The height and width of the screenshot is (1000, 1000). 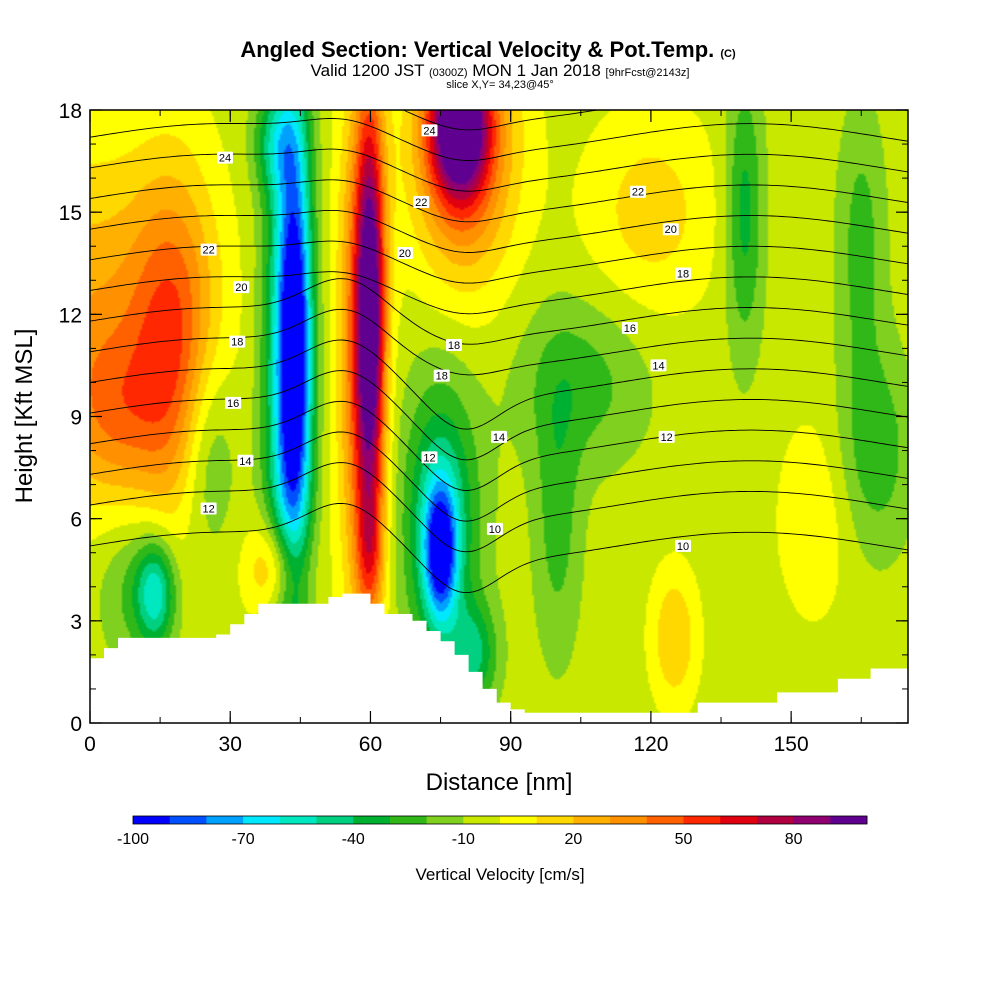 I want to click on y-tick-label: 6, so click(x=76, y=520).